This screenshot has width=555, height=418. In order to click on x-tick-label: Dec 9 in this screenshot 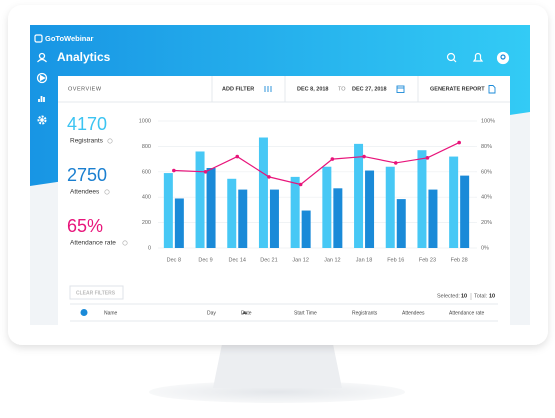, I will do `click(205, 260)`.